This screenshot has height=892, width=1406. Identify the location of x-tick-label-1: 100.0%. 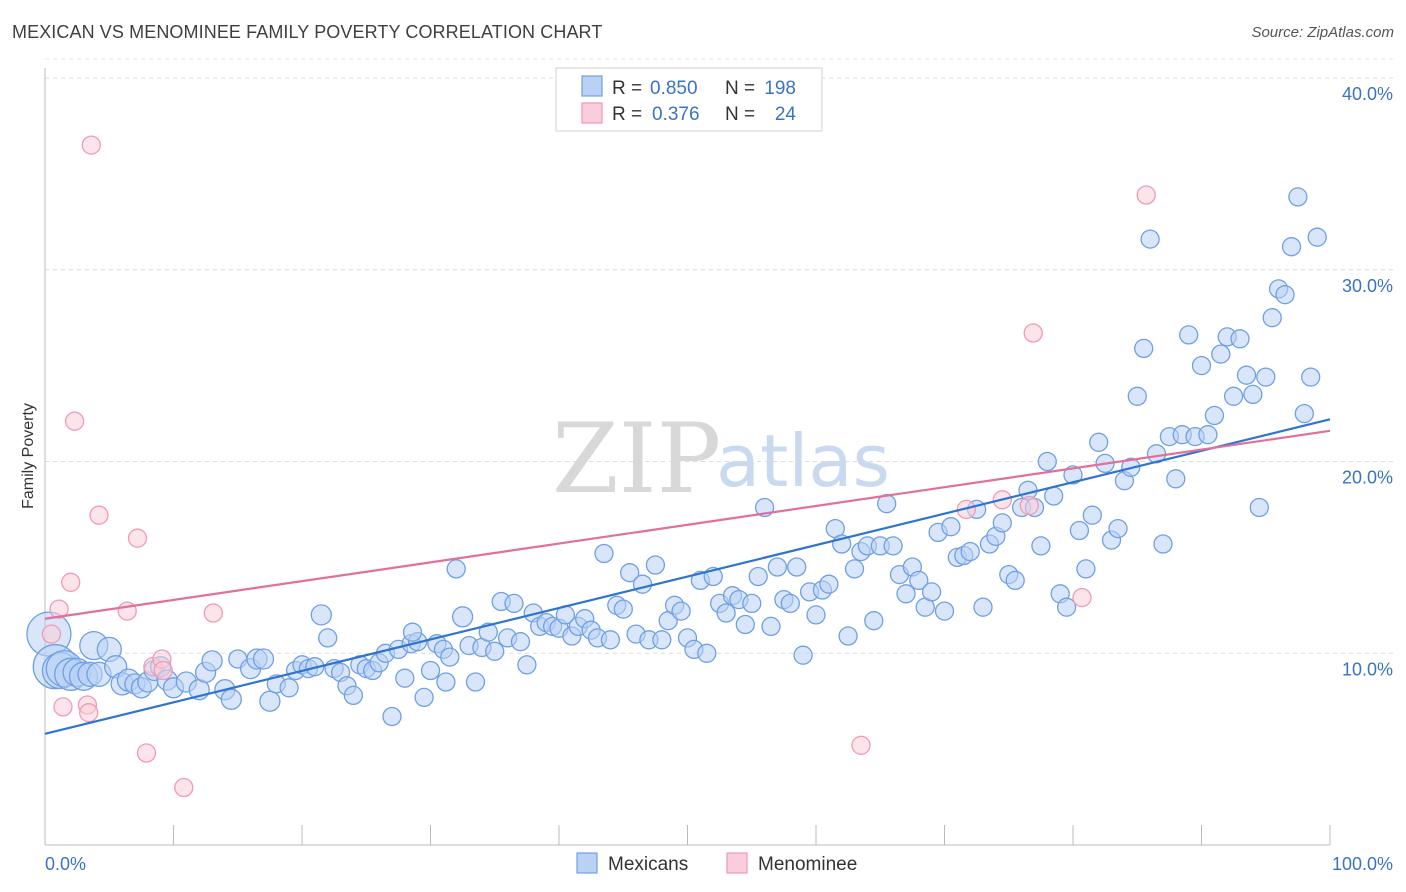
(1362, 864).